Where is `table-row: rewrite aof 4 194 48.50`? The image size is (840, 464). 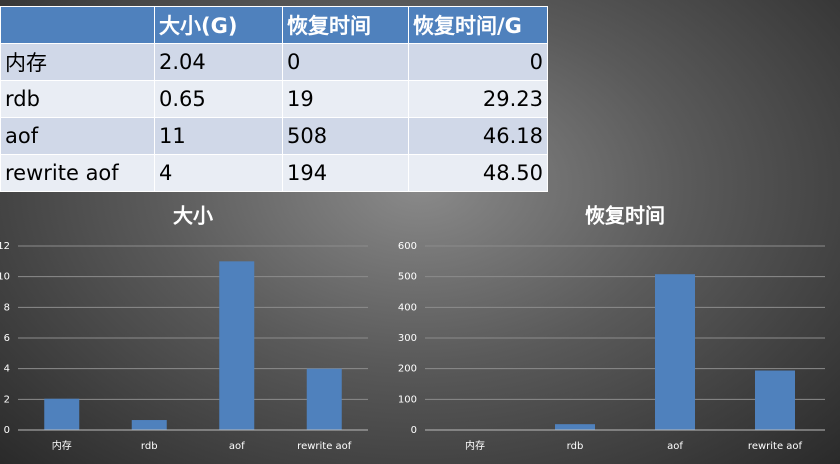 table-row: rewrite aof 4 194 48.50 is located at coordinates (274, 173).